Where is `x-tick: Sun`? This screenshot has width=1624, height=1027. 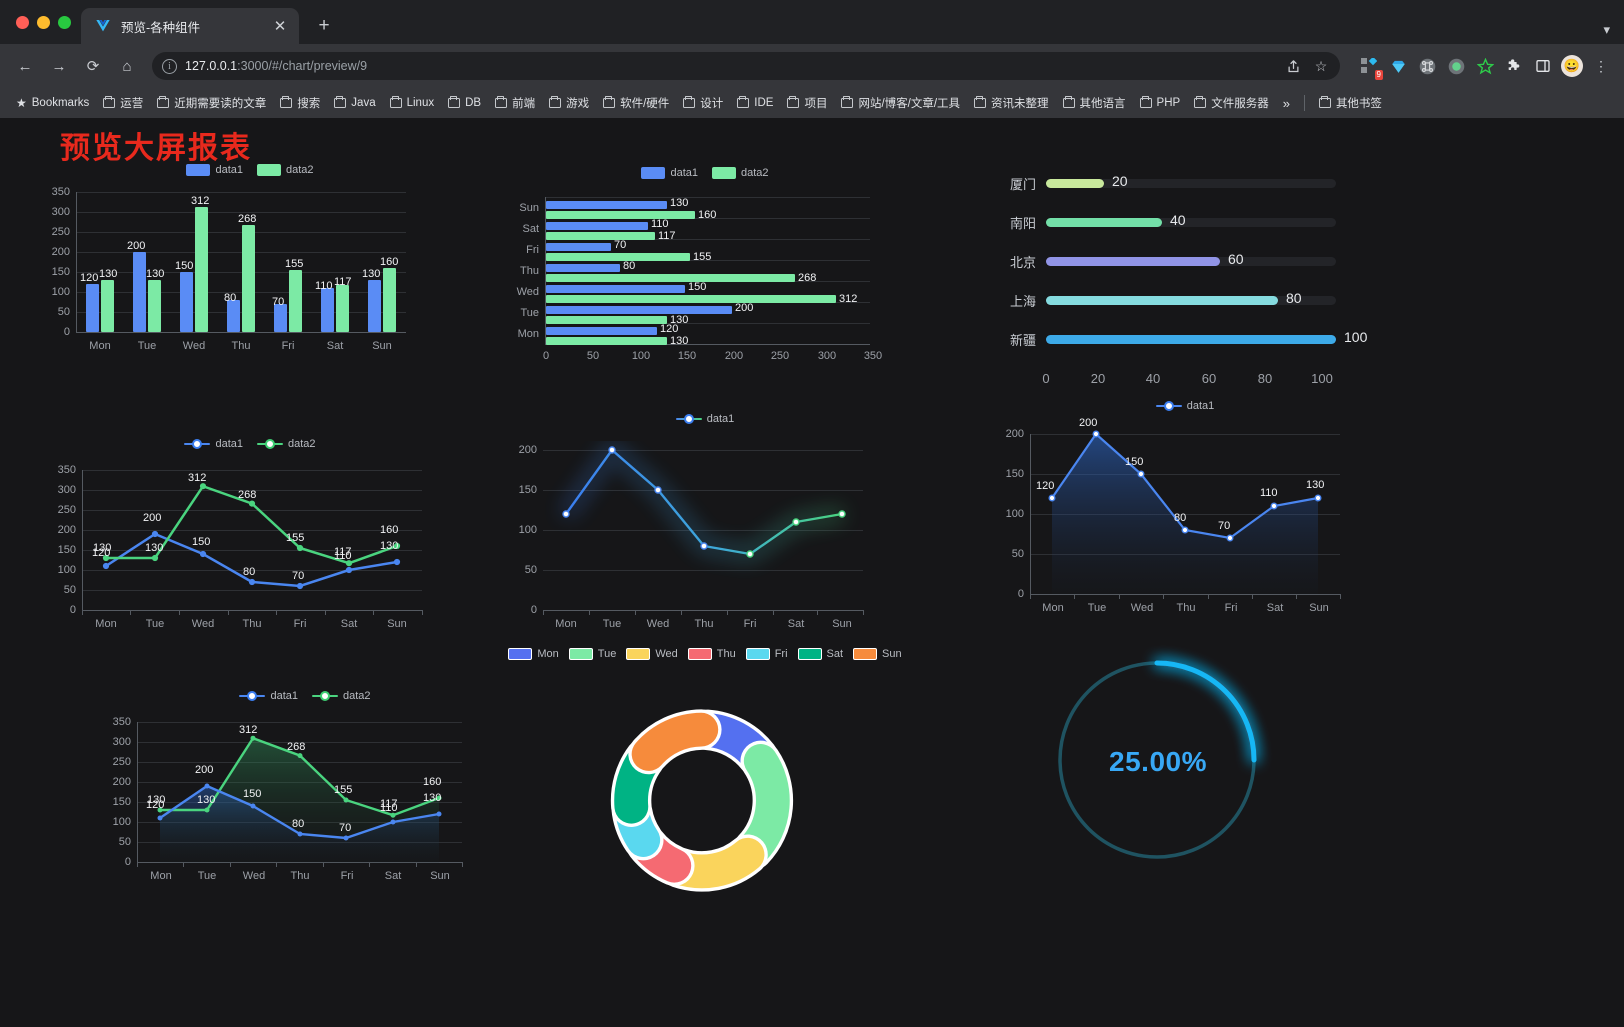
x-tick: Sun is located at coordinates (397, 624).